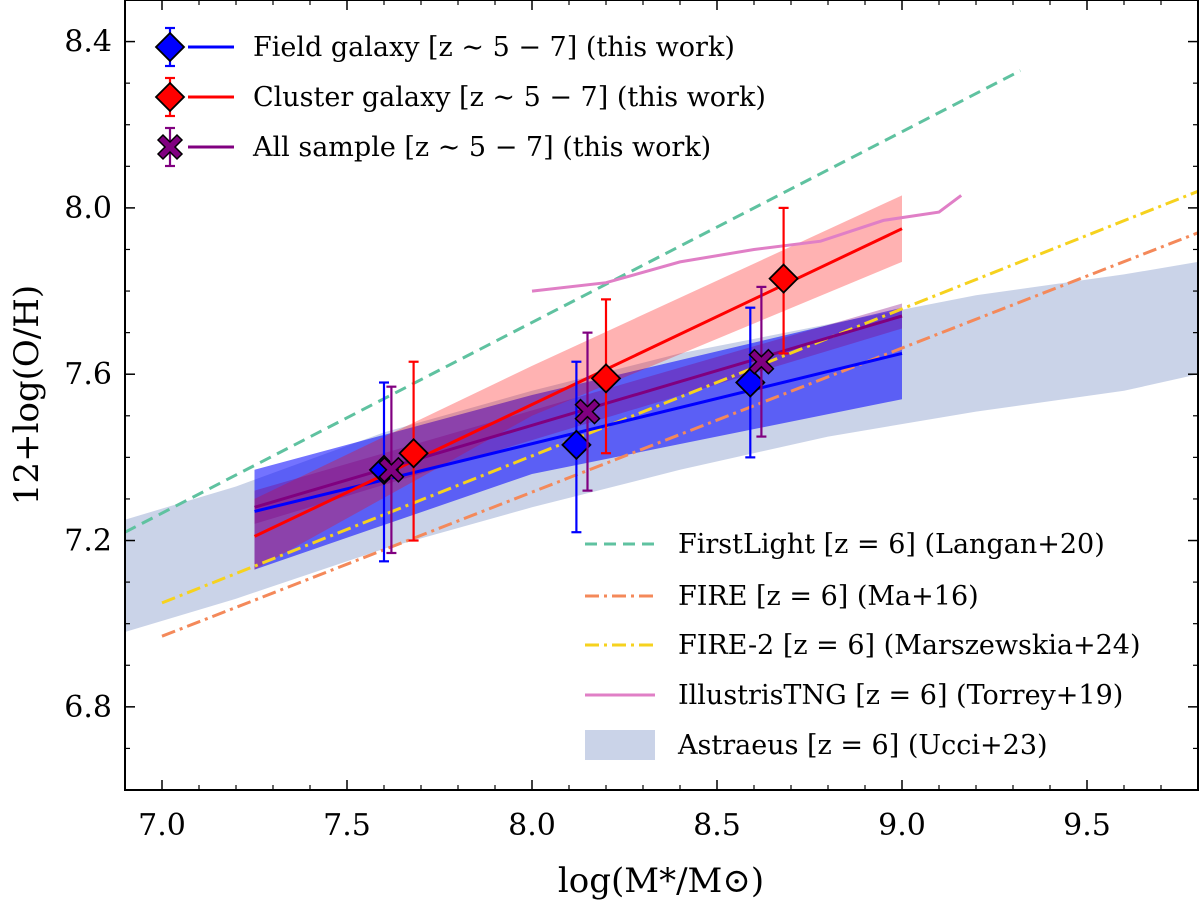 Image resolution: width=1200 pixels, height=904 pixels. What do you see at coordinates (88, 707) in the screenshot?
I see `y-tick-label-0: 6.8` at bounding box center [88, 707].